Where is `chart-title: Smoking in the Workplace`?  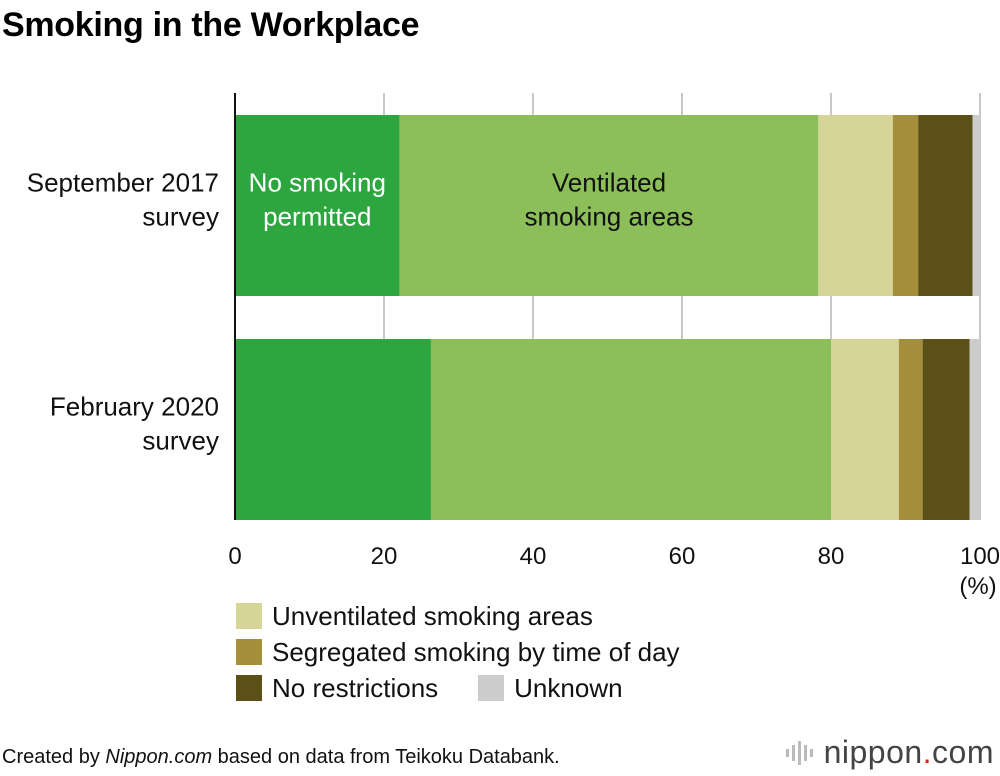
chart-title: Smoking in the Workplace is located at coordinates (211, 25).